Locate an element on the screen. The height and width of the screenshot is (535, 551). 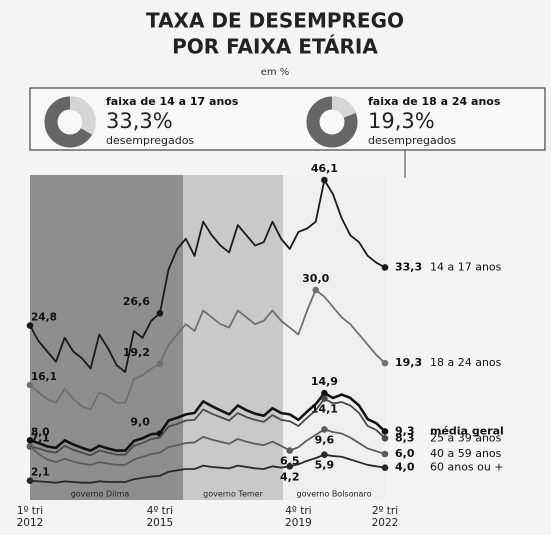
legend-label: 18 a 24 anos is located at coordinates (466, 362).